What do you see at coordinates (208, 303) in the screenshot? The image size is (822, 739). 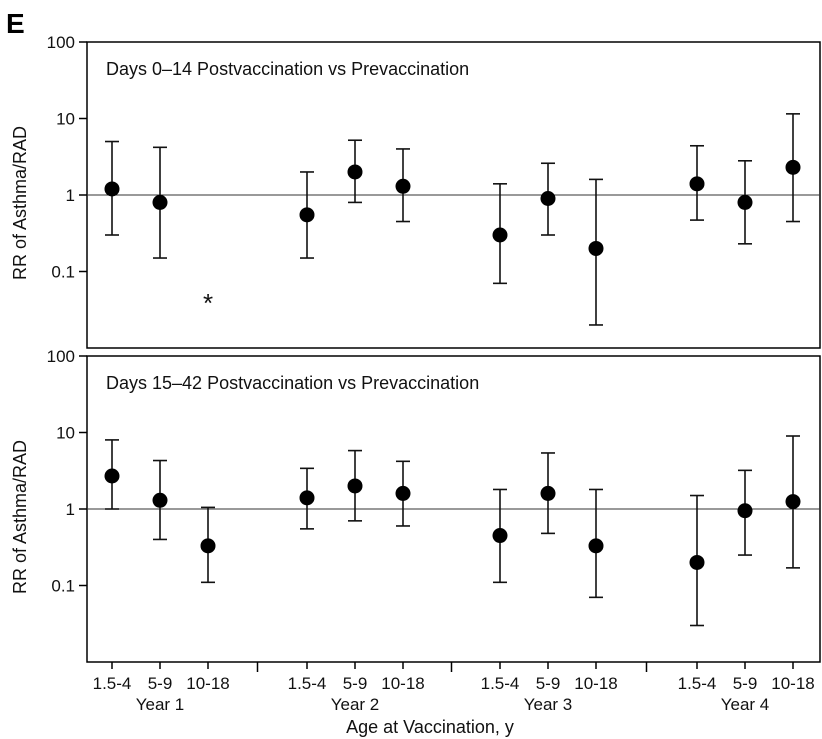 I see `missing-estimate-marker: *` at bounding box center [208, 303].